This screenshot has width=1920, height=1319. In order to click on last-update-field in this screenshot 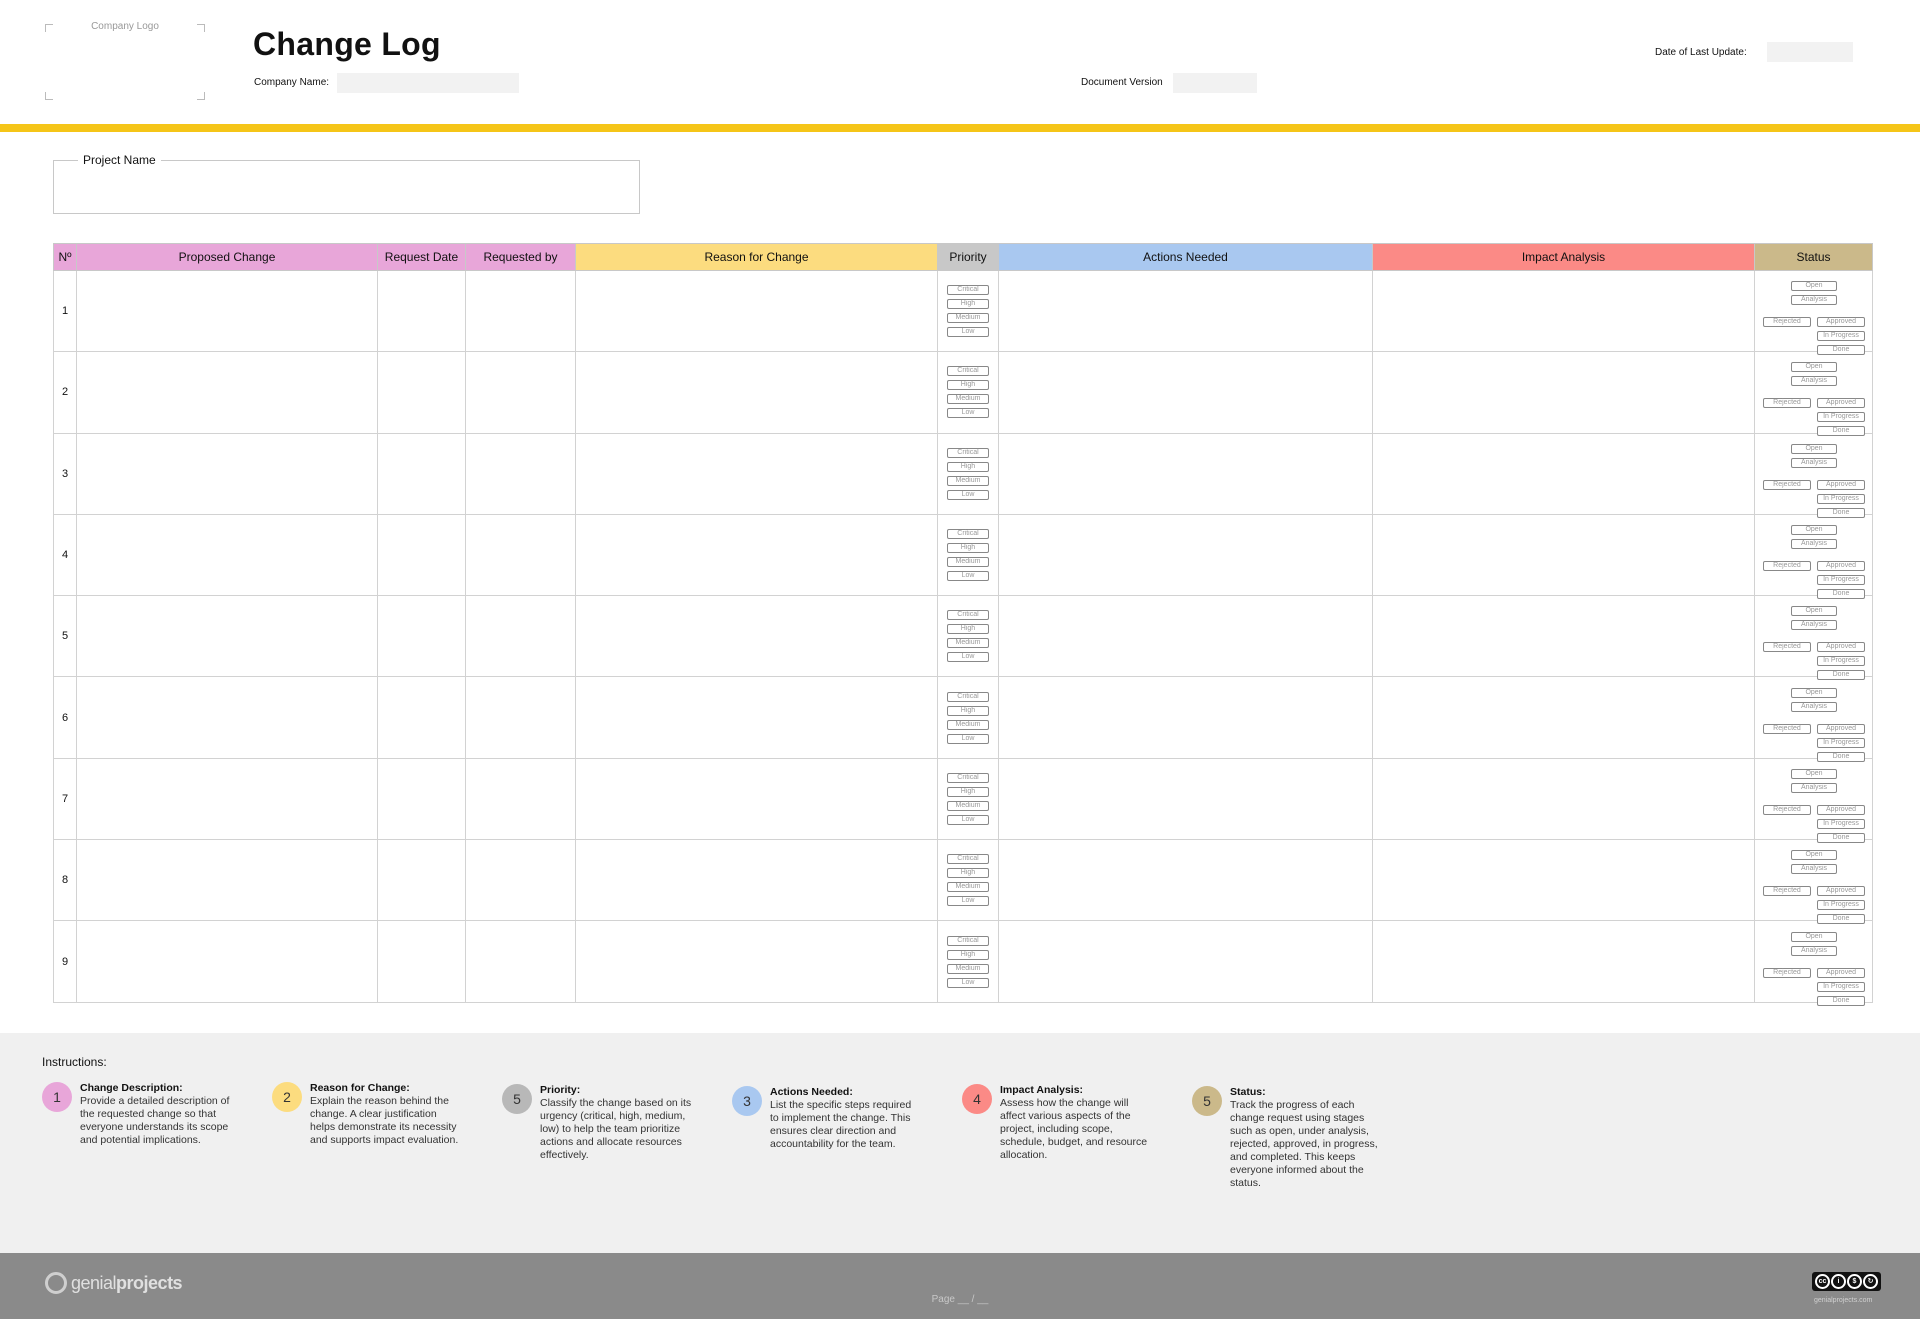, I will do `click(1810, 52)`.